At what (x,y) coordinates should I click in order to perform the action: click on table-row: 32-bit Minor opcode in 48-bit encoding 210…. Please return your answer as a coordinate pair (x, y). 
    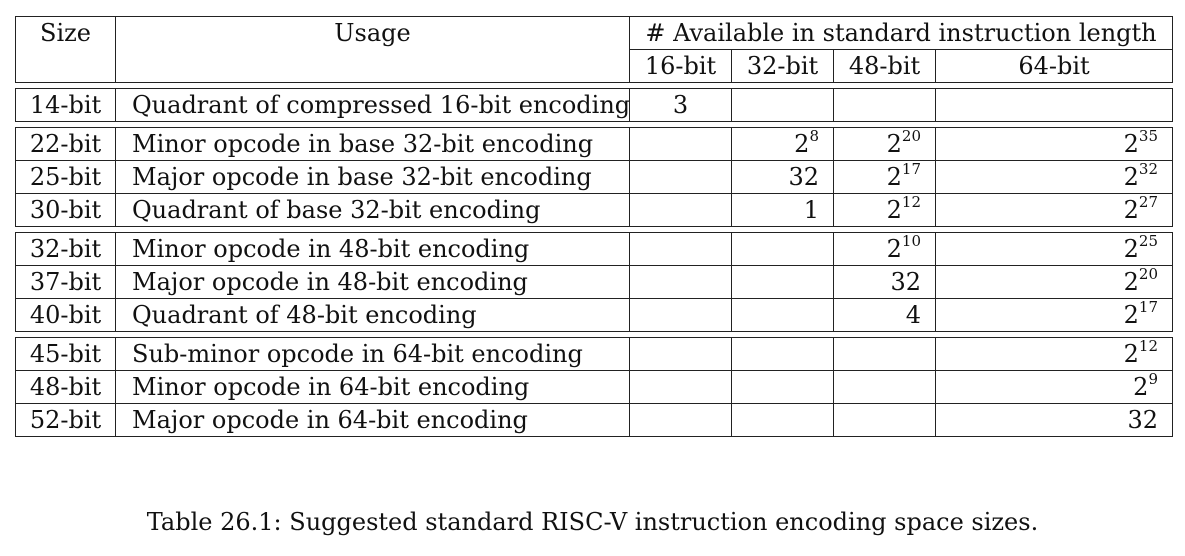
    Looking at the image, I should click on (594, 249).